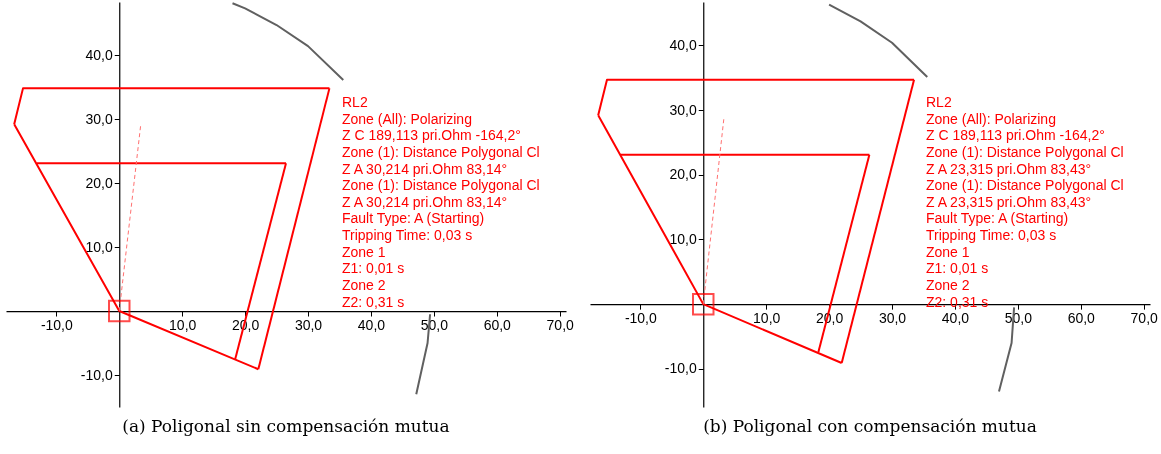  Describe the element at coordinates (870, 426) in the screenshot. I see `text: (b) Poligonal con compensación mutua` at that location.